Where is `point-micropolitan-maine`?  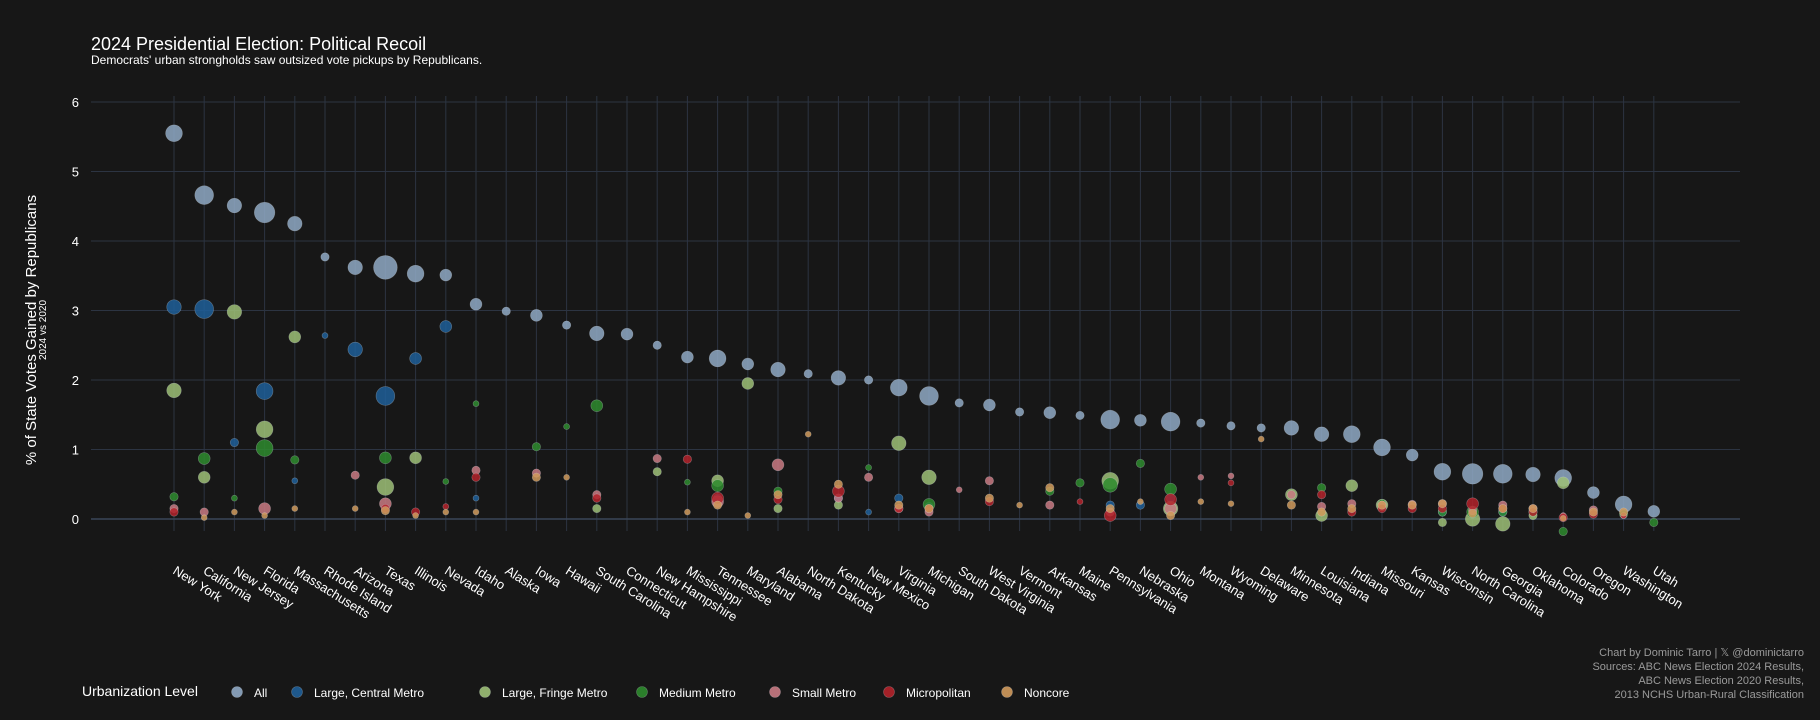
point-micropolitan-maine is located at coordinates (1080, 501).